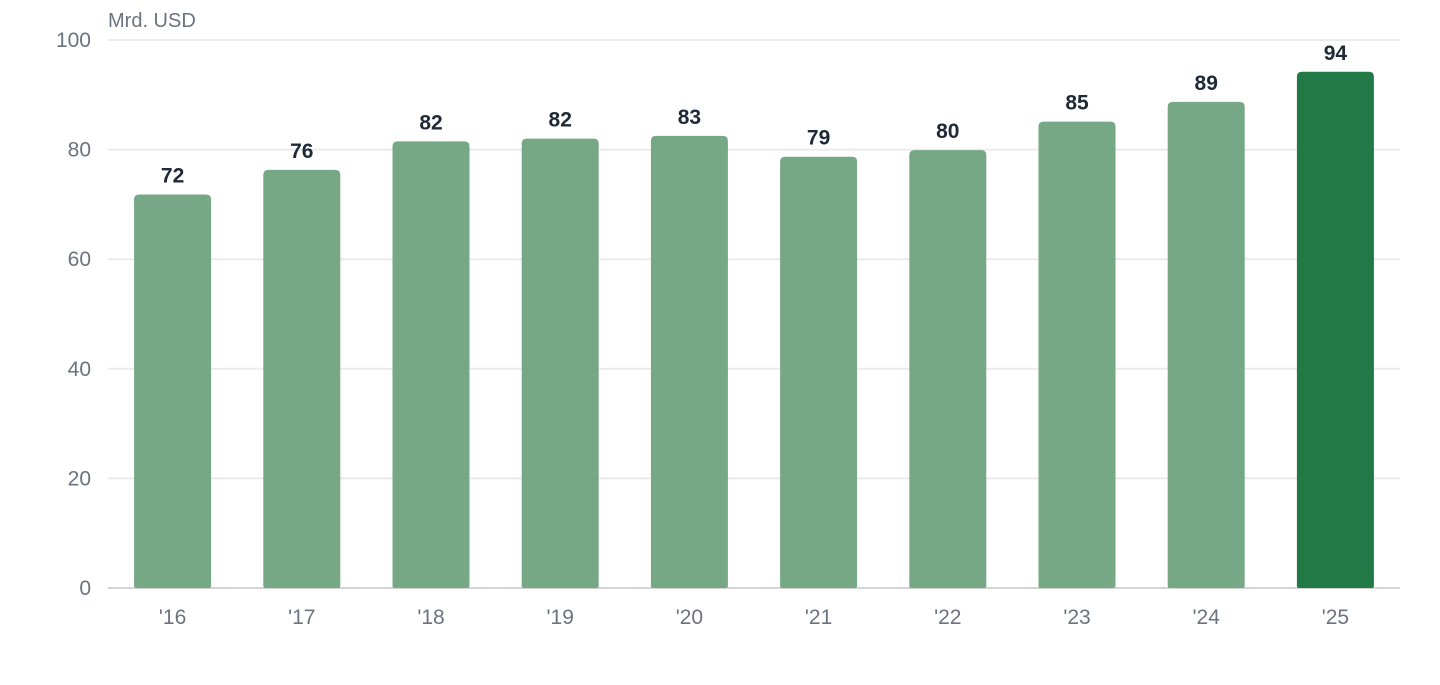 The width and height of the screenshot is (1440, 685). Describe the element at coordinates (1335, 617) in the screenshot. I see `x-tick-label: '25` at that location.